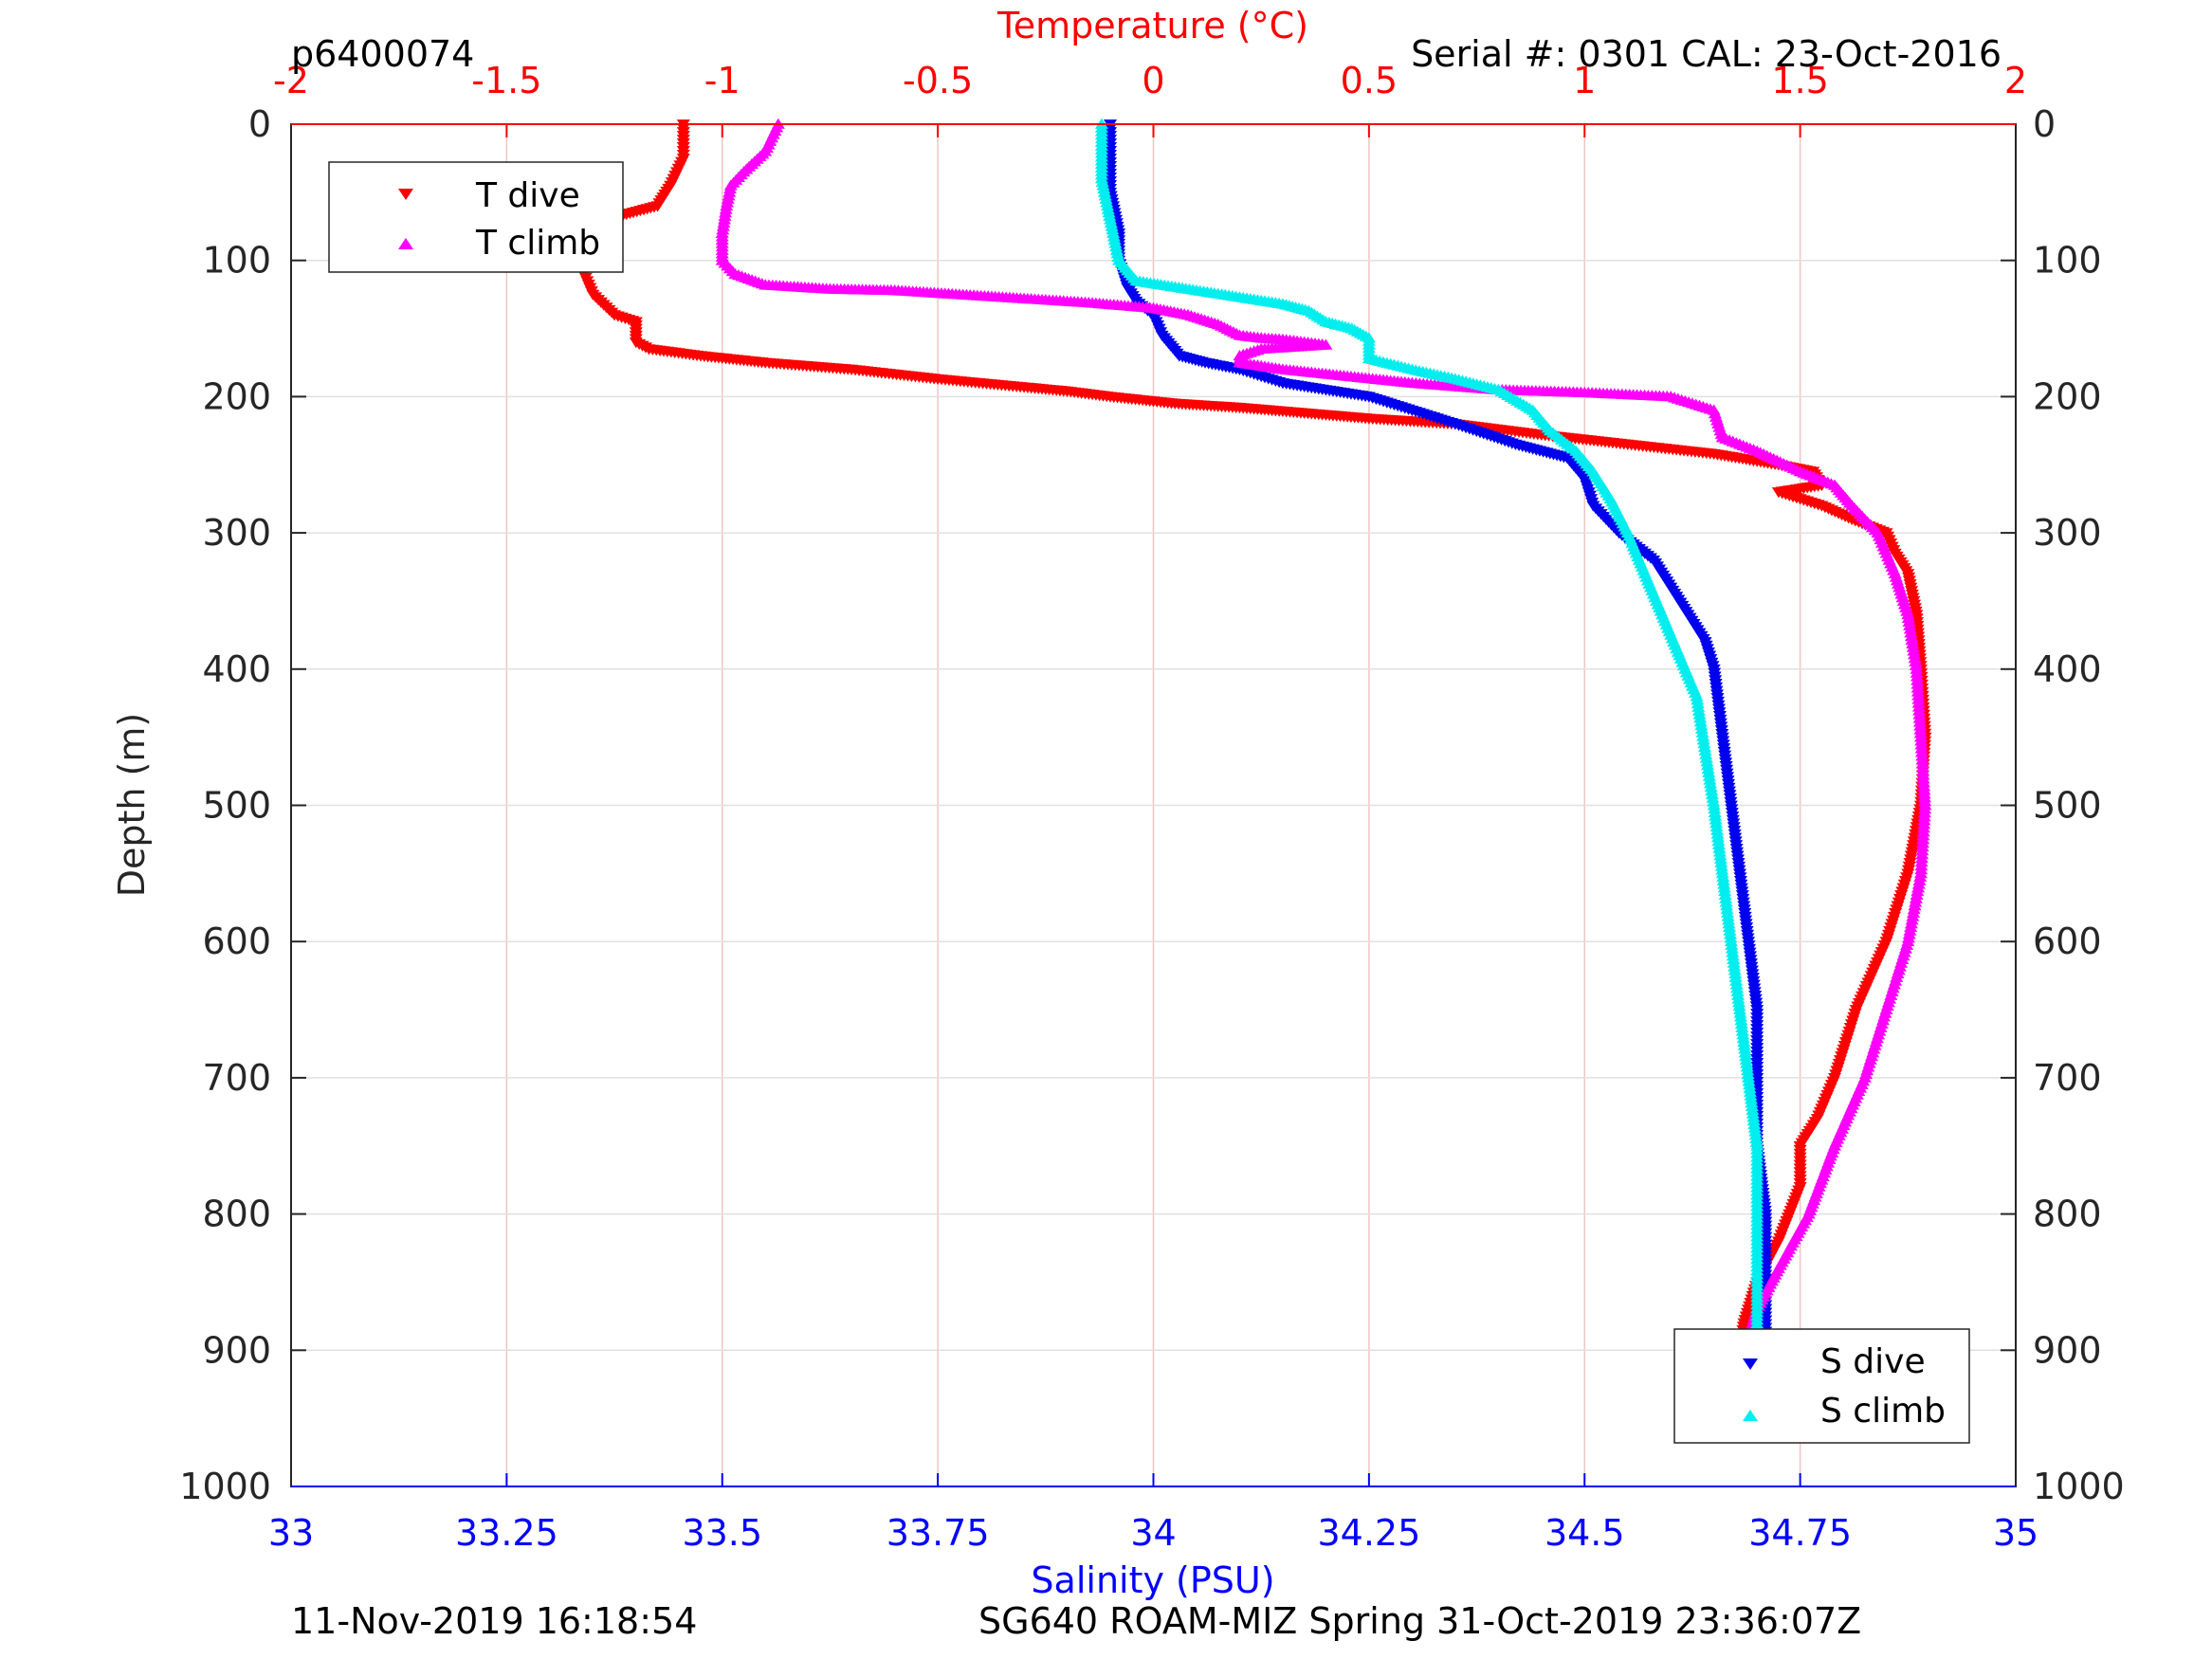 This screenshot has width=2212, height=1659. What do you see at coordinates (132, 805) in the screenshot?
I see `y-axis-title: Depth (m)` at bounding box center [132, 805].